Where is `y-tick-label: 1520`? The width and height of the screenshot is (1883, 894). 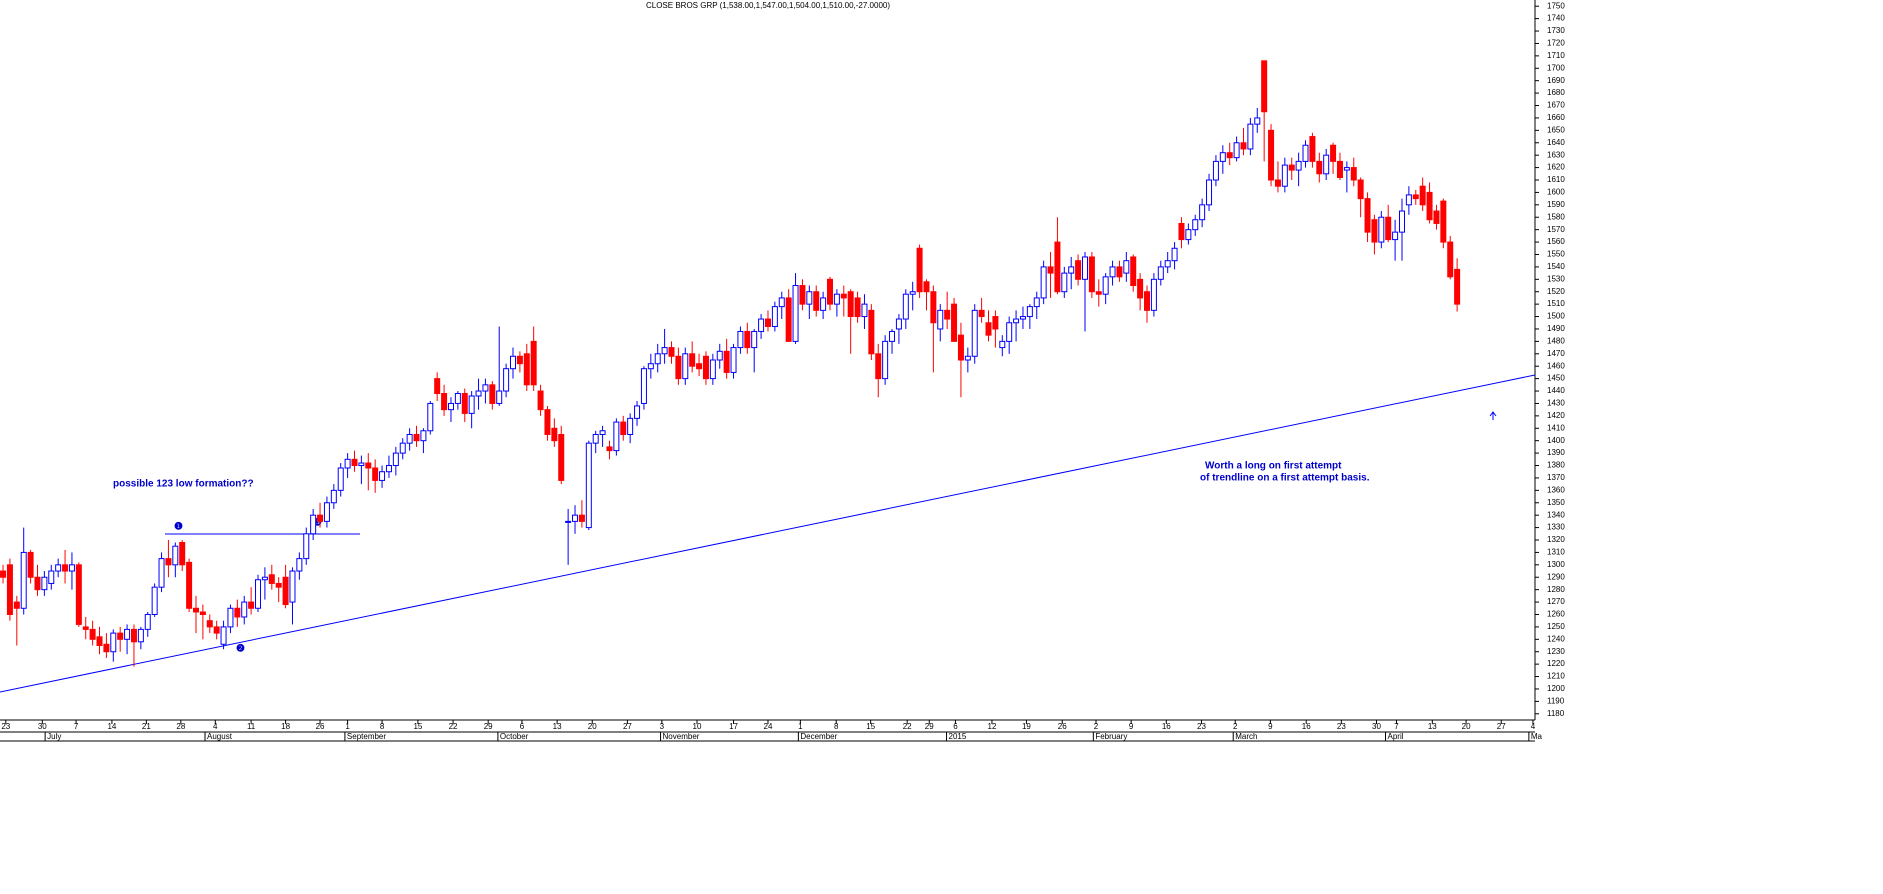
y-tick-label: 1520 is located at coordinates (1556, 291).